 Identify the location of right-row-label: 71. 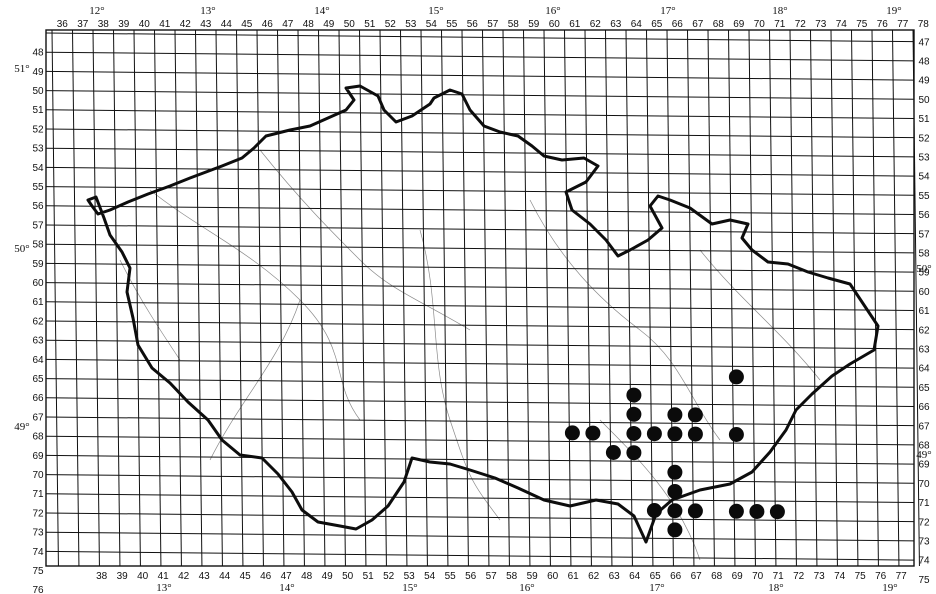
(924, 503).